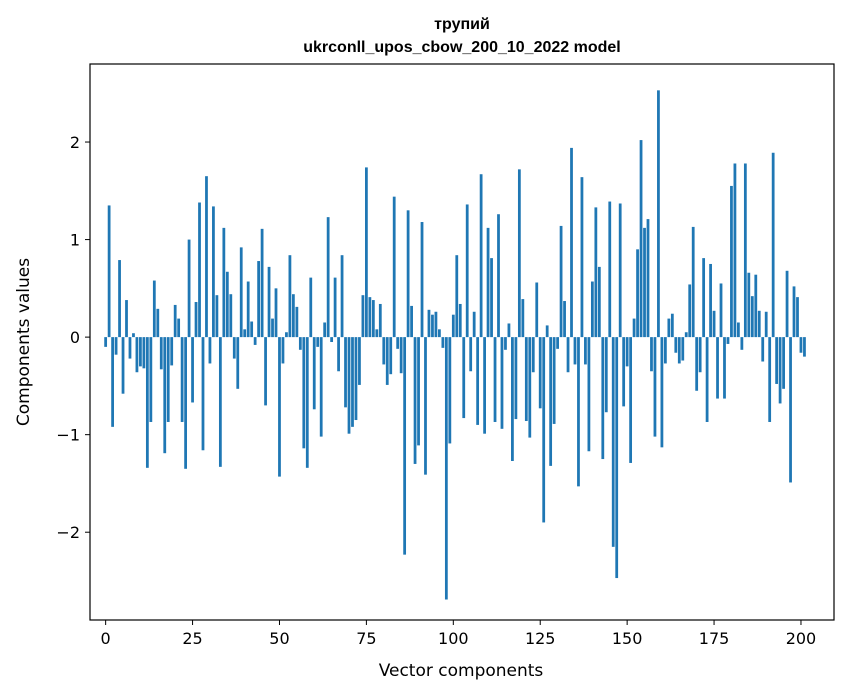  I want to click on y-axis-label: Components values, so click(24, 342).